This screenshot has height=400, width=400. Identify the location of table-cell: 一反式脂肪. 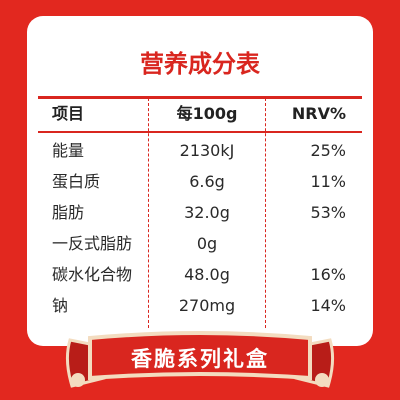
(92, 243).